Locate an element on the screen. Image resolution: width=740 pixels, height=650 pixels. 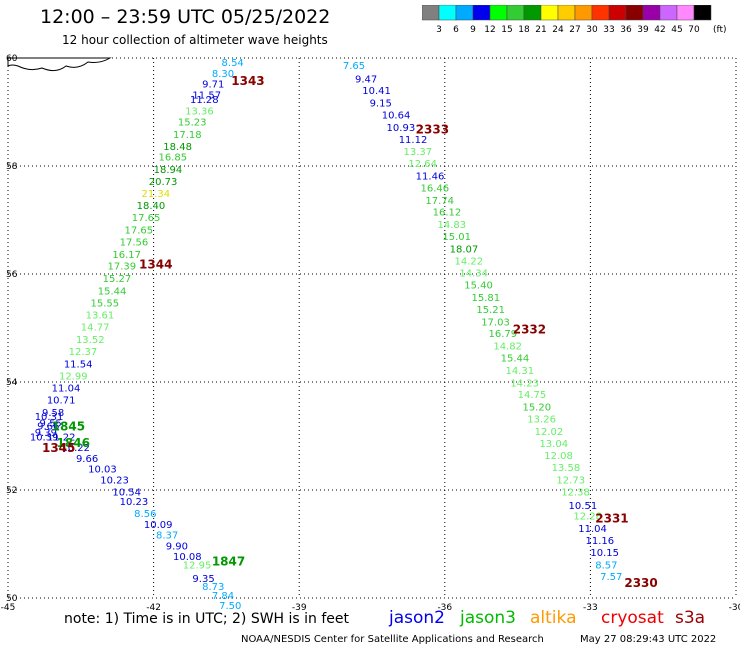
wave-height-label: 15.01 is located at coordinates (456, 237).